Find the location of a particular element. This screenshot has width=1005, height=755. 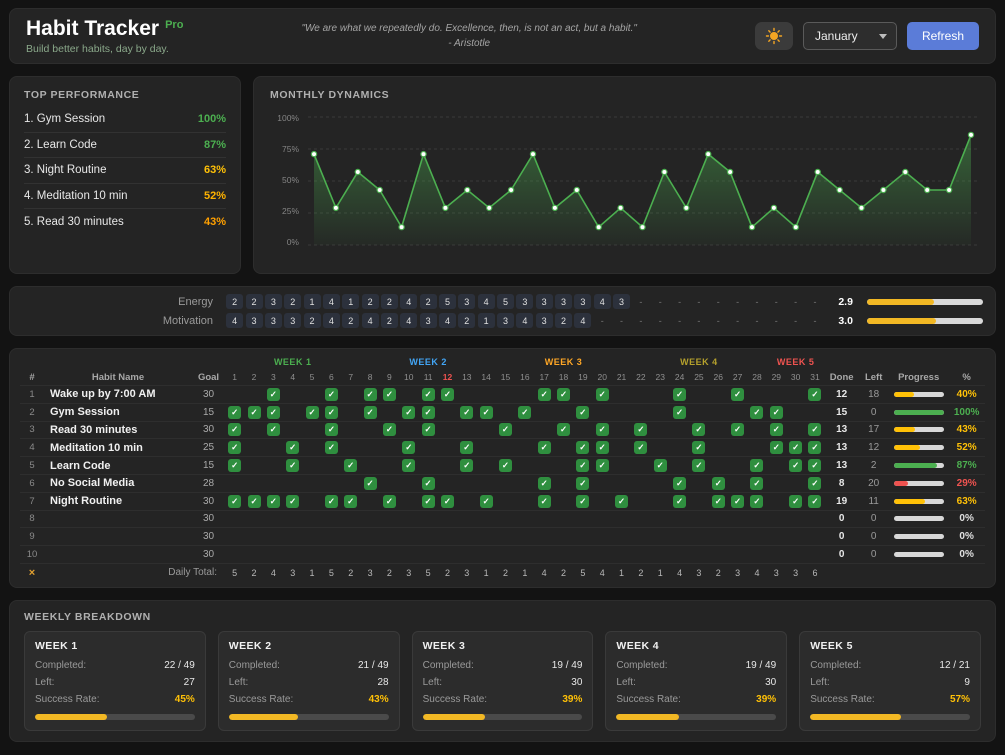

stat-day-cell: 5 is located at coordinates (505, 301).